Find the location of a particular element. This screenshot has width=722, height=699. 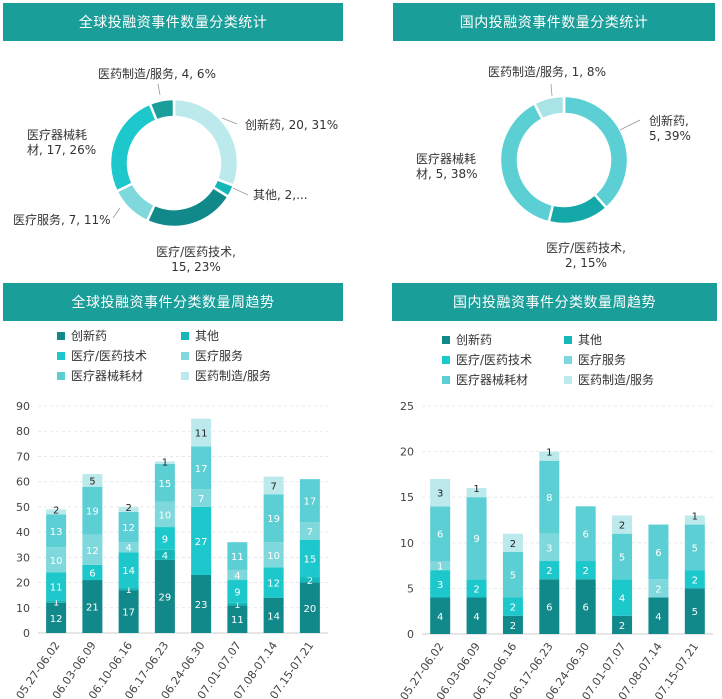

domestic-bar-value-7-2: 2 is located at coordinates (695, 580).